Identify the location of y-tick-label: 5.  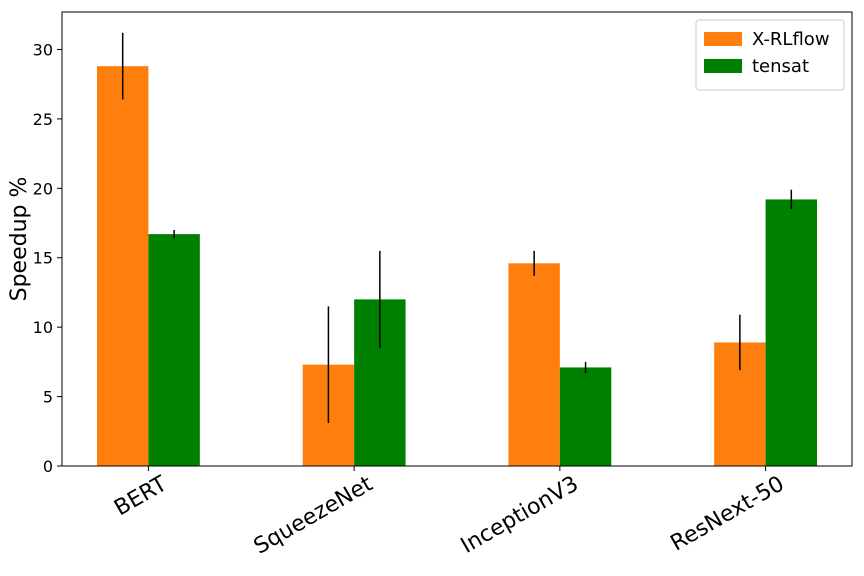
(48, 397).